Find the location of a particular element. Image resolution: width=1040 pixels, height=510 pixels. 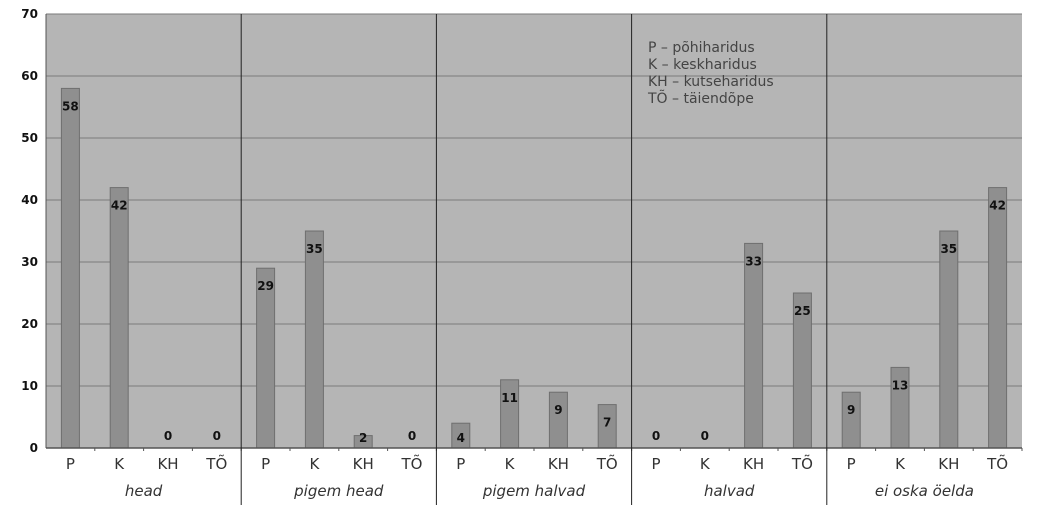

group-label: halvad is located at coordinates (729, 491).